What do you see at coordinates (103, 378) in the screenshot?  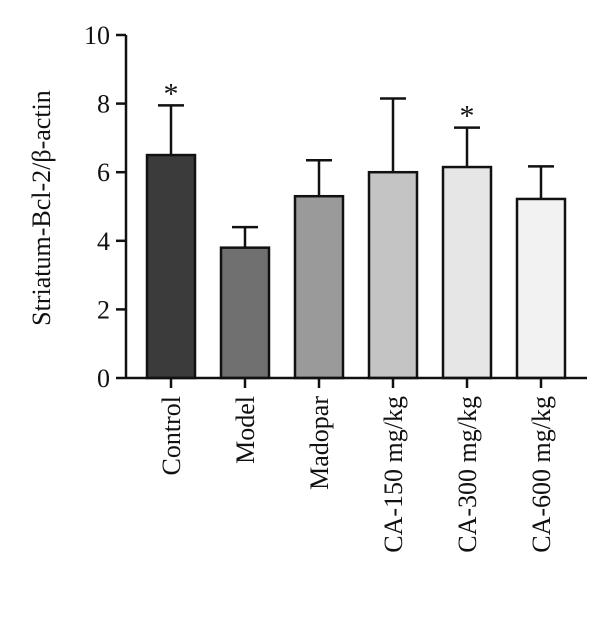 I see `y-tick-label: 0` at bounding box center [103, 378].